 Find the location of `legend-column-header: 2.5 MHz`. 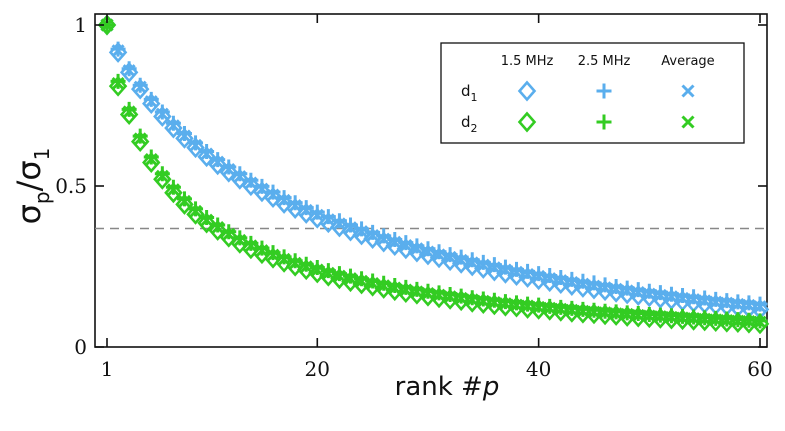

legend-column-header: 2.5 MHz is located at coordinates (604, 61).